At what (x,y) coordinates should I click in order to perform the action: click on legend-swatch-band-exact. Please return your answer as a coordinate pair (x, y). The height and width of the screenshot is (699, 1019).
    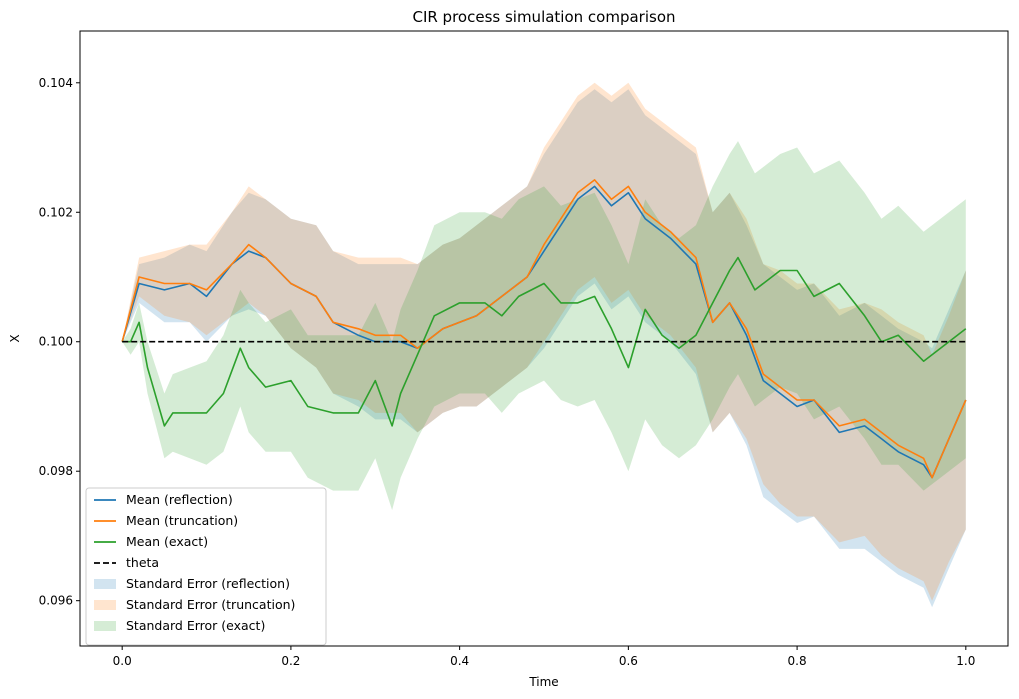
    Looking at the image, I should click on (105, 626).